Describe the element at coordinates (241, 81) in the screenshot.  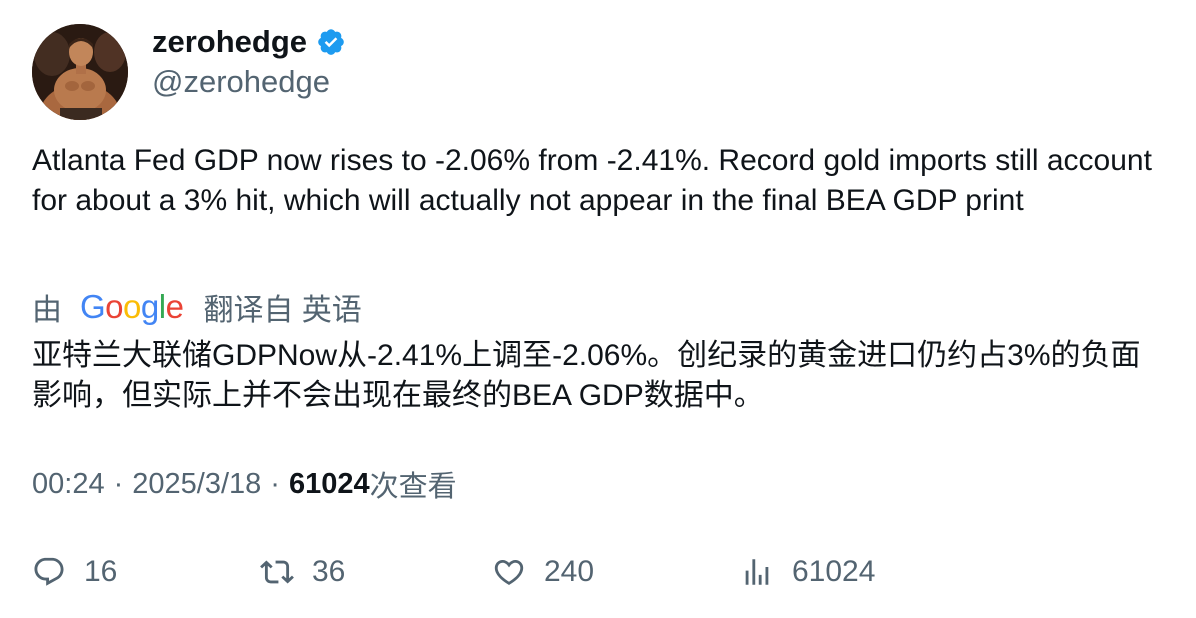
I see `author-handle: @zerohedge` at that location.